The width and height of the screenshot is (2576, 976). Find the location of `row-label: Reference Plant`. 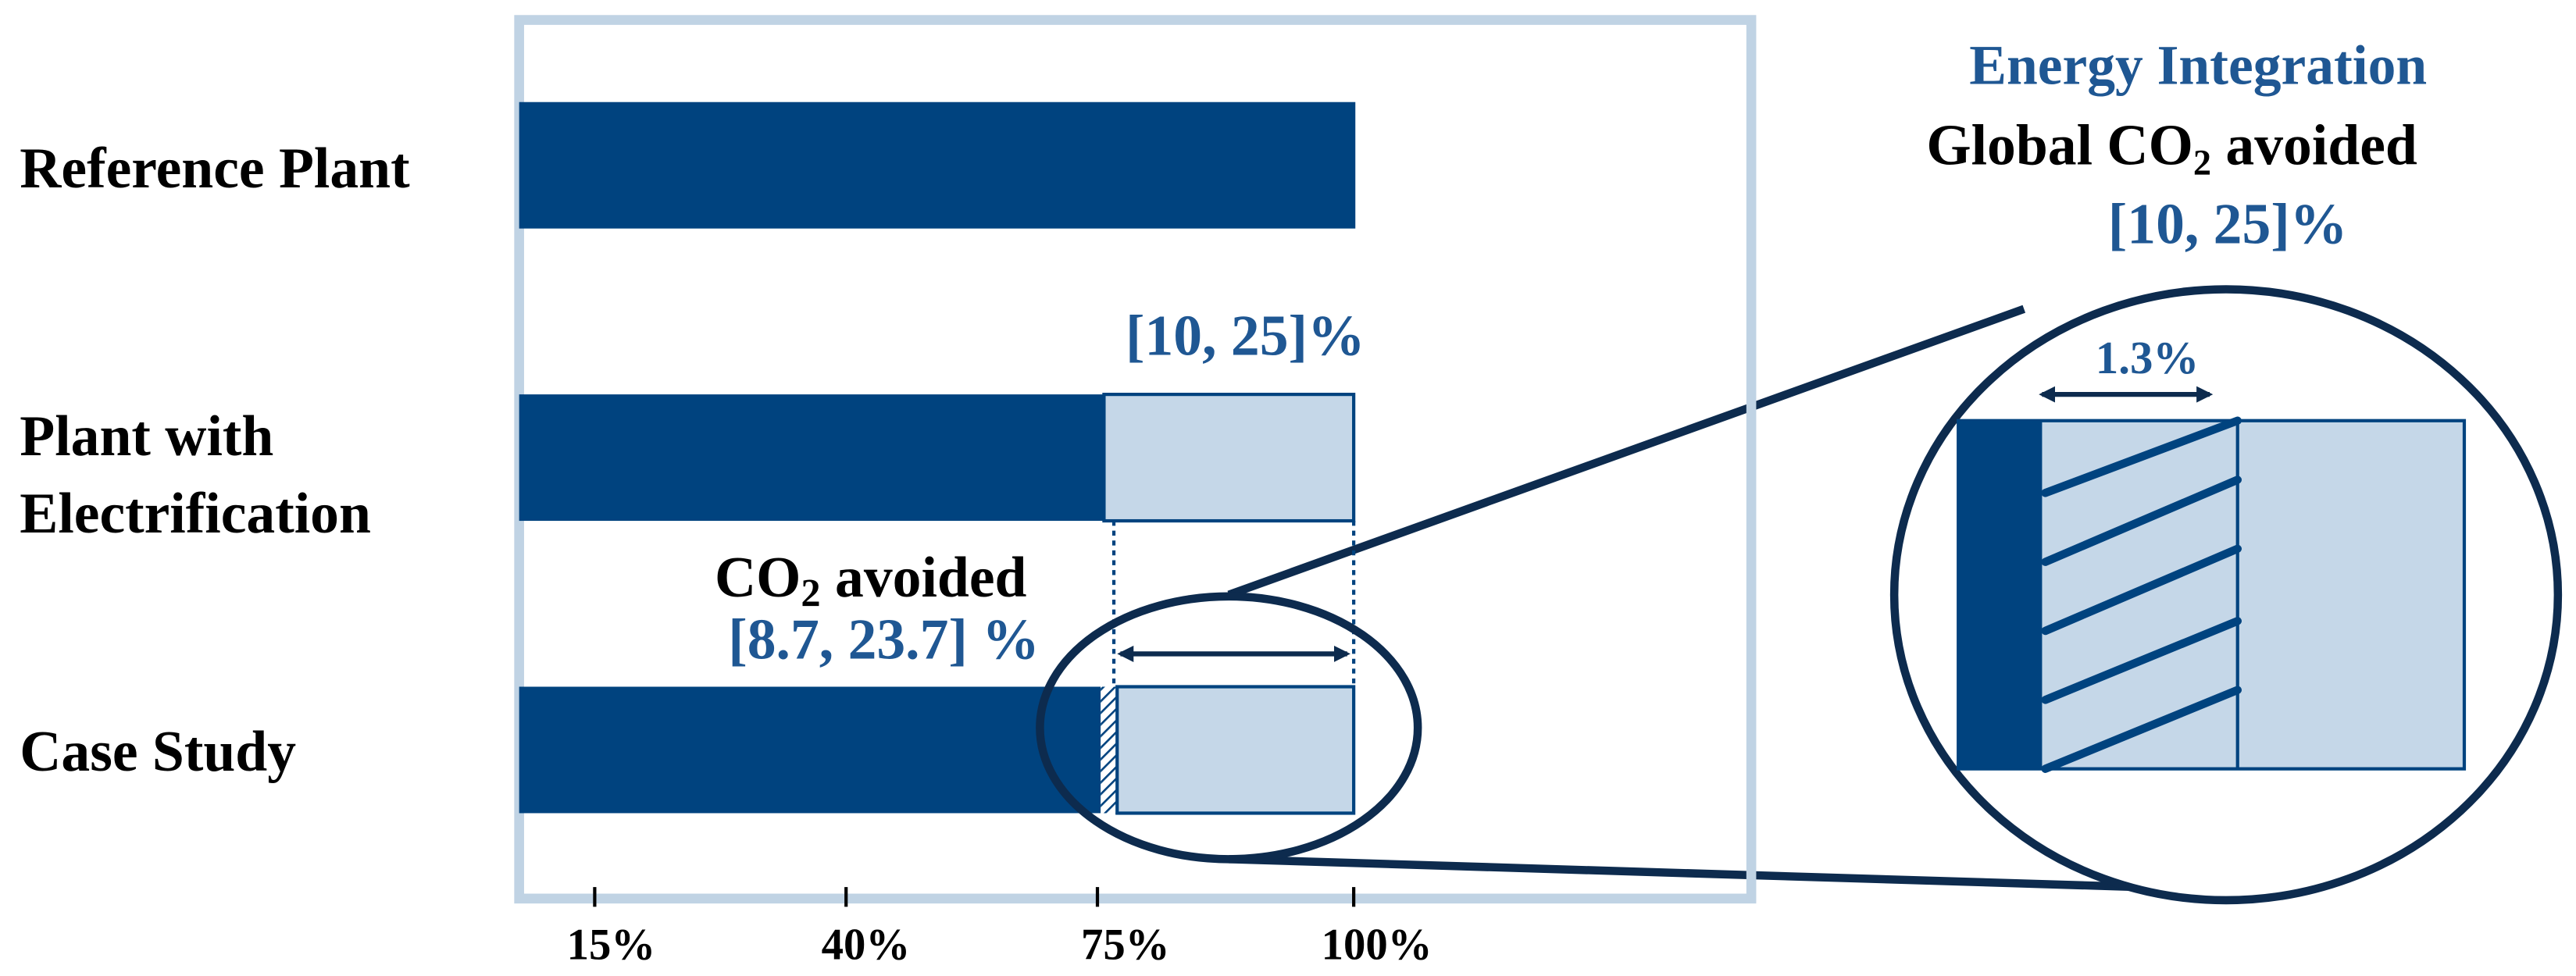

row-label: Reference Plant is located at coordinates (215, 168).